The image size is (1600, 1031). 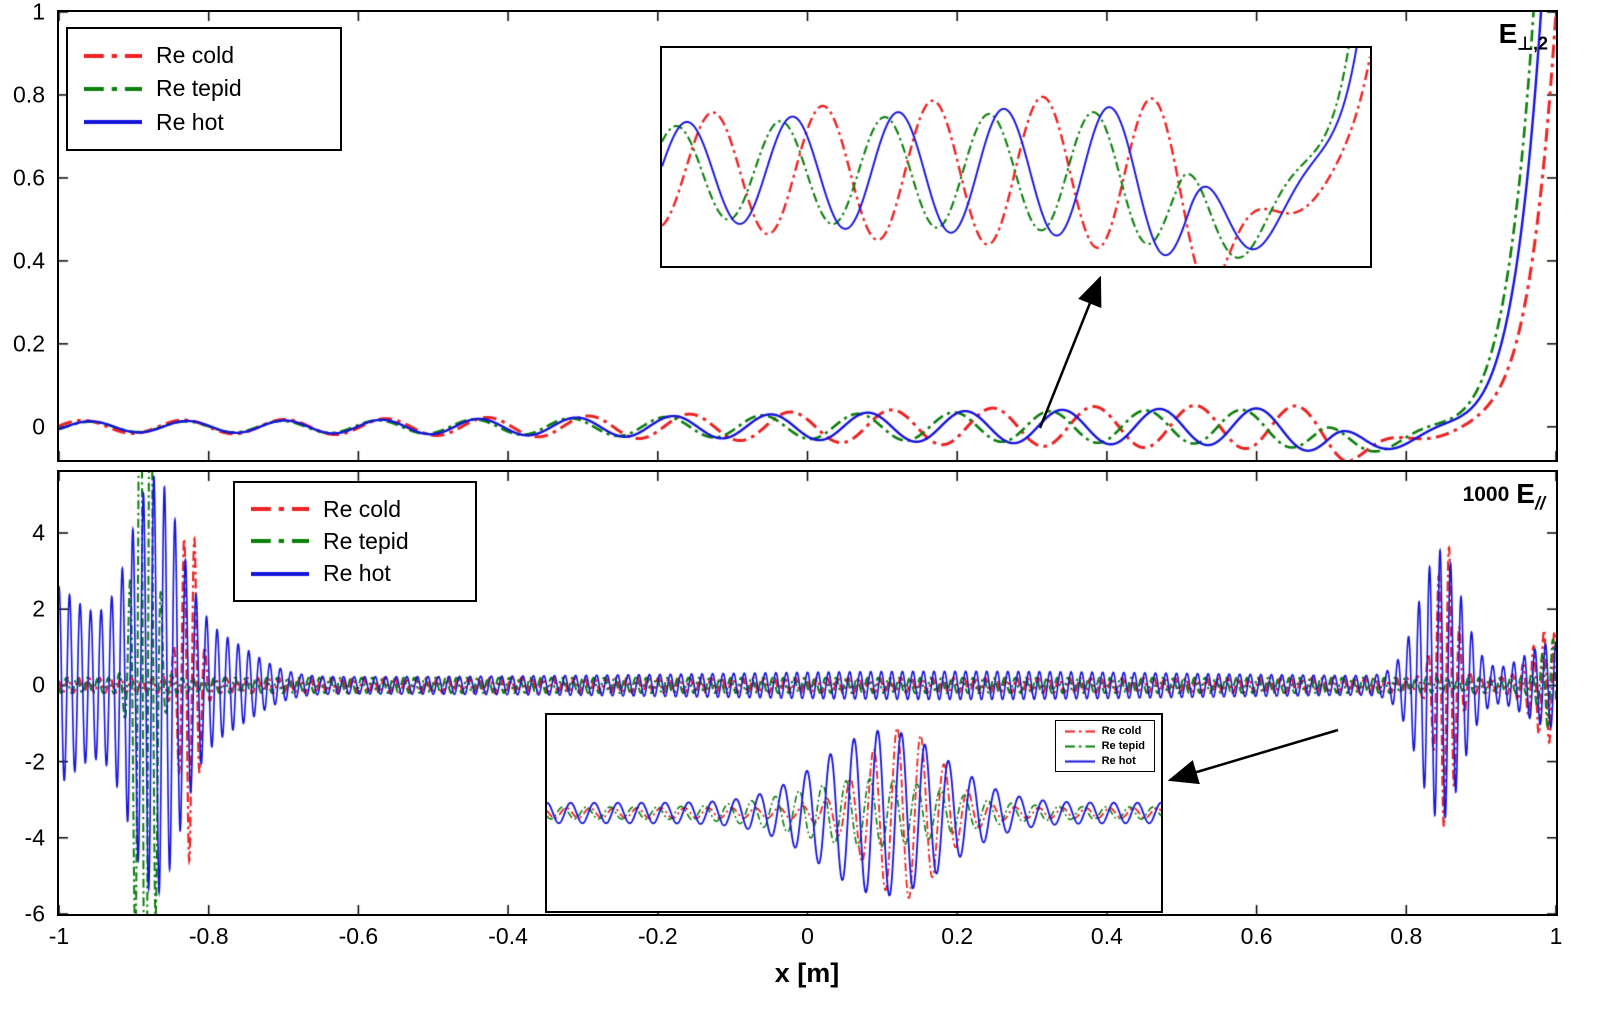 What do you see at coordinates (29, 94) in the screenshot?
I see `y-tick-label: 0.8` at bounding box center [29, 94].